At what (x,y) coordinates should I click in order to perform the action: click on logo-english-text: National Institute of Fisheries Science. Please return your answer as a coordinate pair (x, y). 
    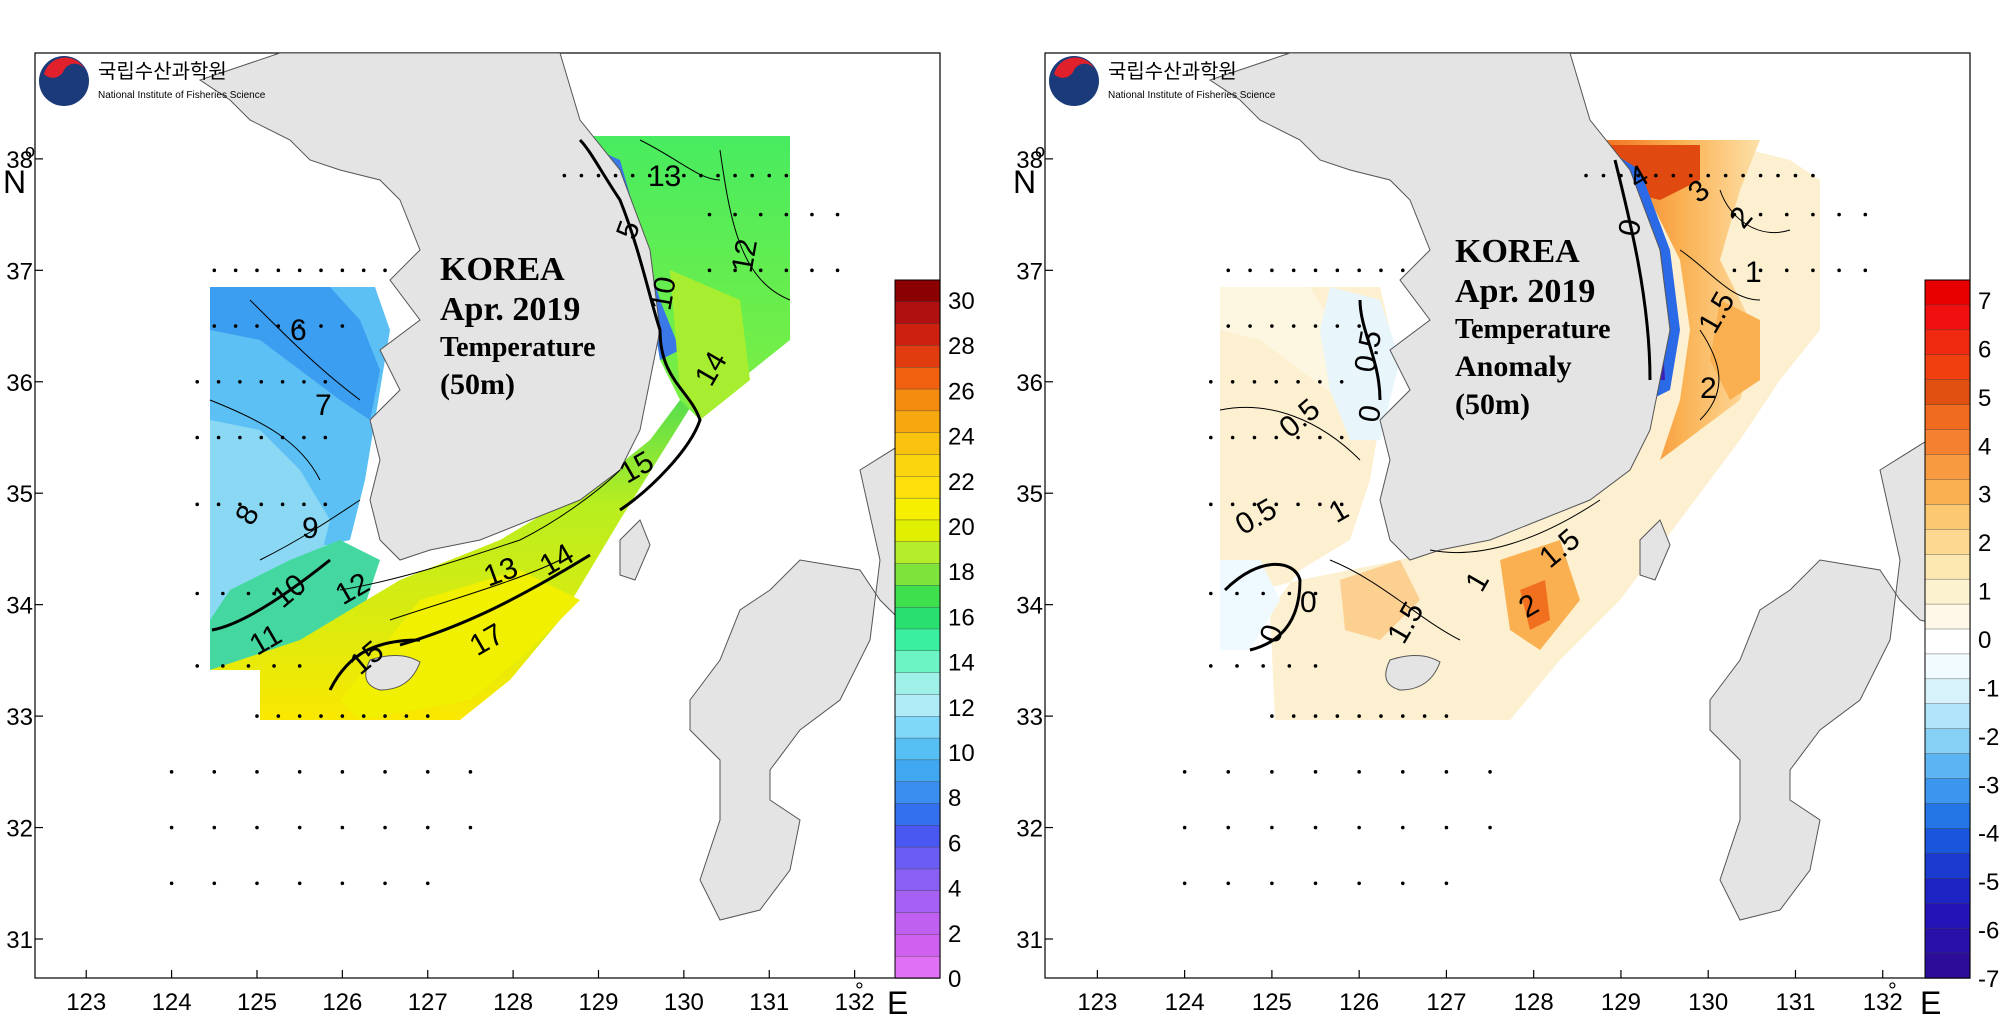
    Looking at the image, I should click on (1192, 95).